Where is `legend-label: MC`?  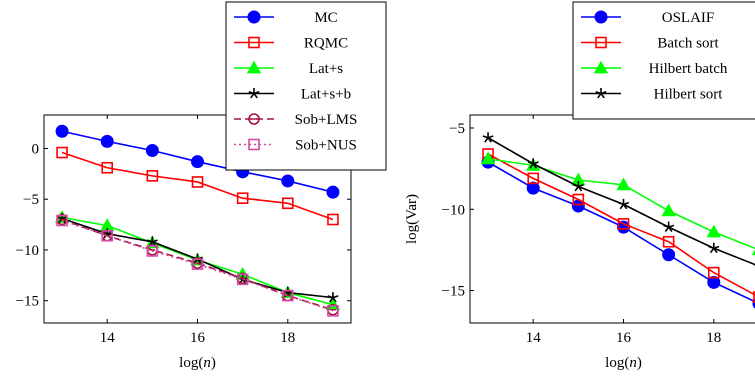
legend-label: MC is located at coordinates (325, 18).